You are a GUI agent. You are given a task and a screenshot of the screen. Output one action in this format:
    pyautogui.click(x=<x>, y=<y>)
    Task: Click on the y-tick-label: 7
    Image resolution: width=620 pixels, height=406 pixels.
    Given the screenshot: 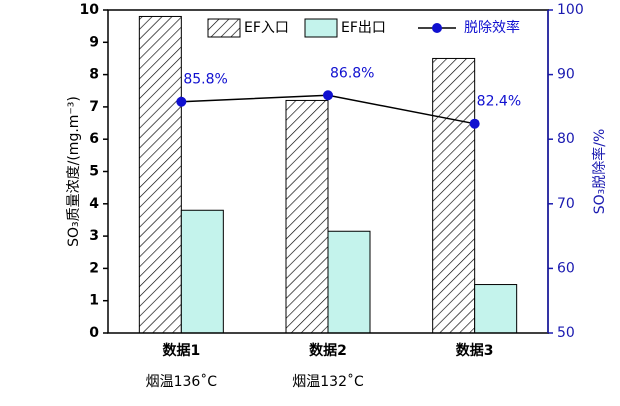 What is the action you would take?
    pyautogui.click(x=94, y=107)
    